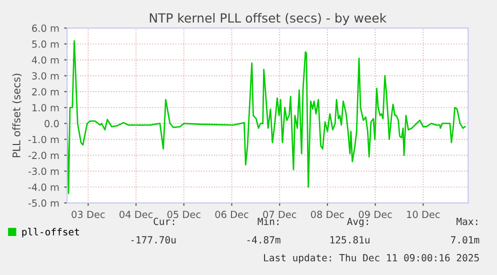 The height and width of the screenshot is (275, 497). Describe the element at coordinates (231, 214) in the screenshot. I see `x-tick-label: 06 Dec` at that location.